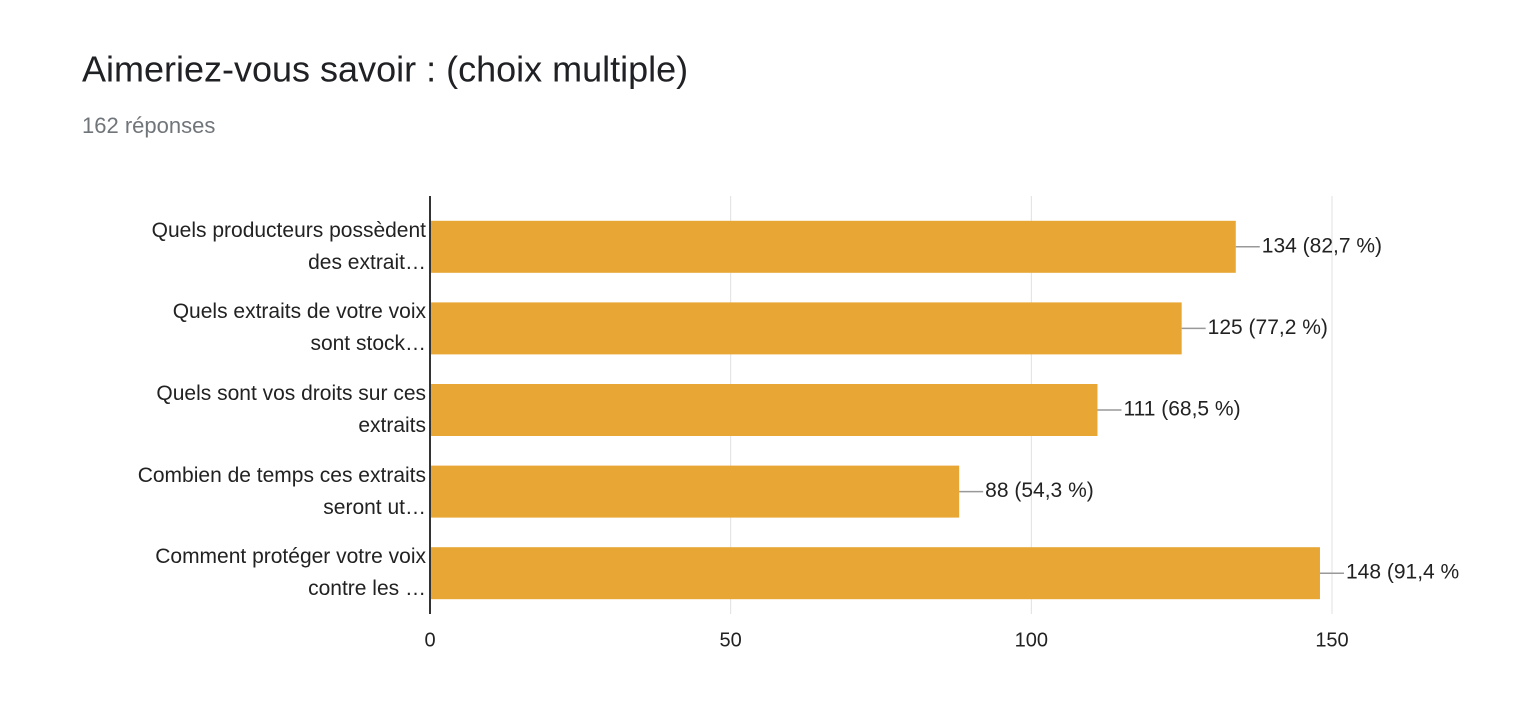  I want to click on y-tick-label: Quels sont vos droits sur ces extraits, so click(291, 409).